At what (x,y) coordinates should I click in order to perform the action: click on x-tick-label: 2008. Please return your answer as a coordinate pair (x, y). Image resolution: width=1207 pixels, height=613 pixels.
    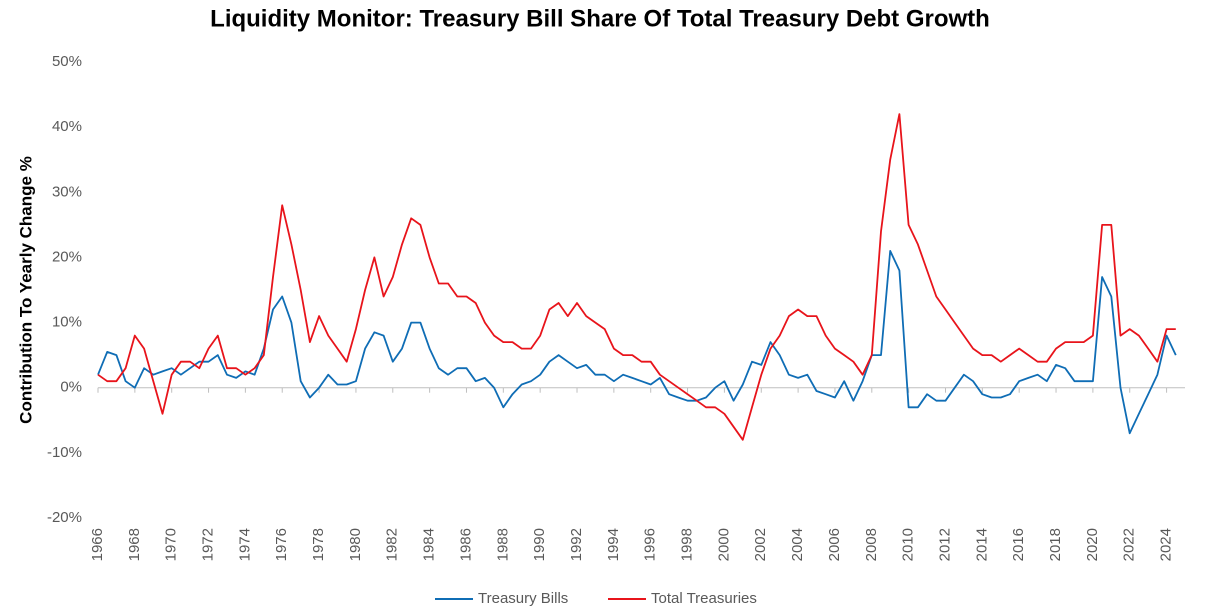
    Looking at the image, I should click on (871, 544).